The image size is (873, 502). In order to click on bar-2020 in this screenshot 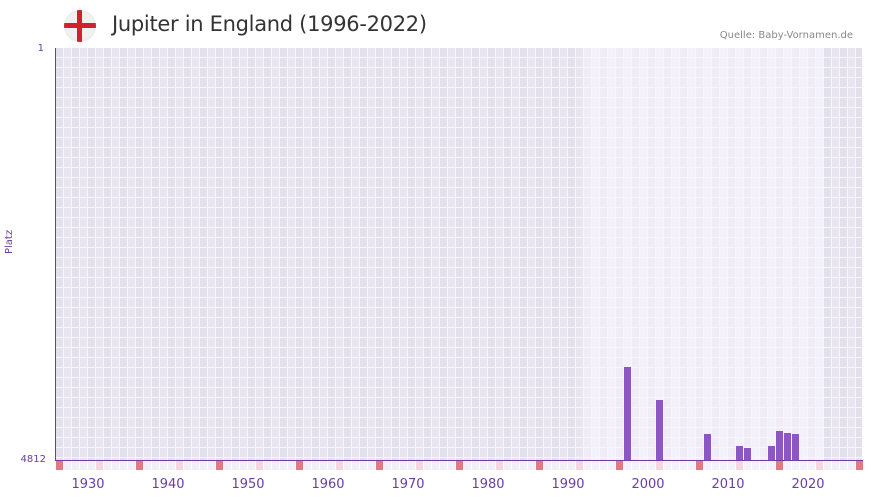, I will do `click(795, 447)`.